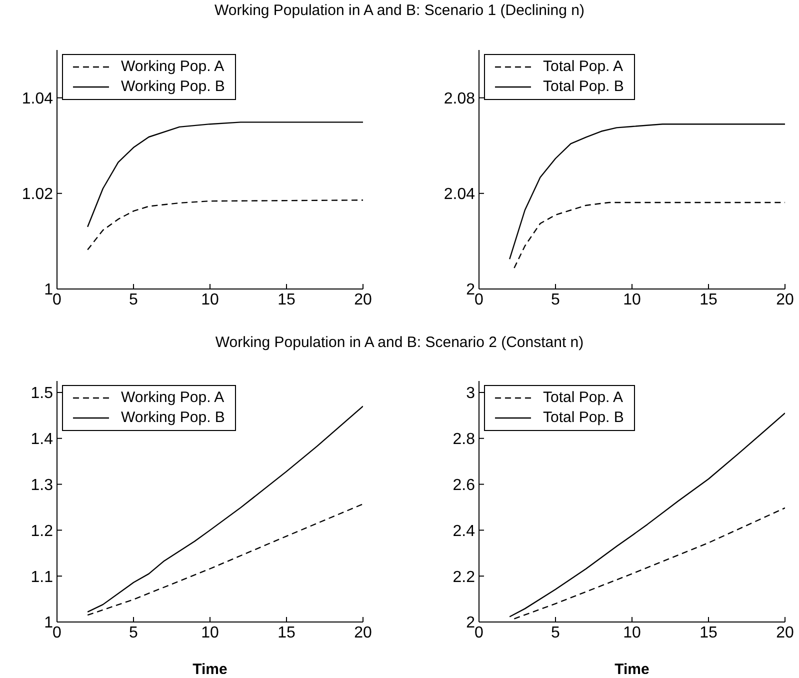 This screenshot has height=678, width=799. What do you see at coordinates (42, 393) in the screenshot?
I see `y-tick-label: 1.5` at bounding box center [42, 393].